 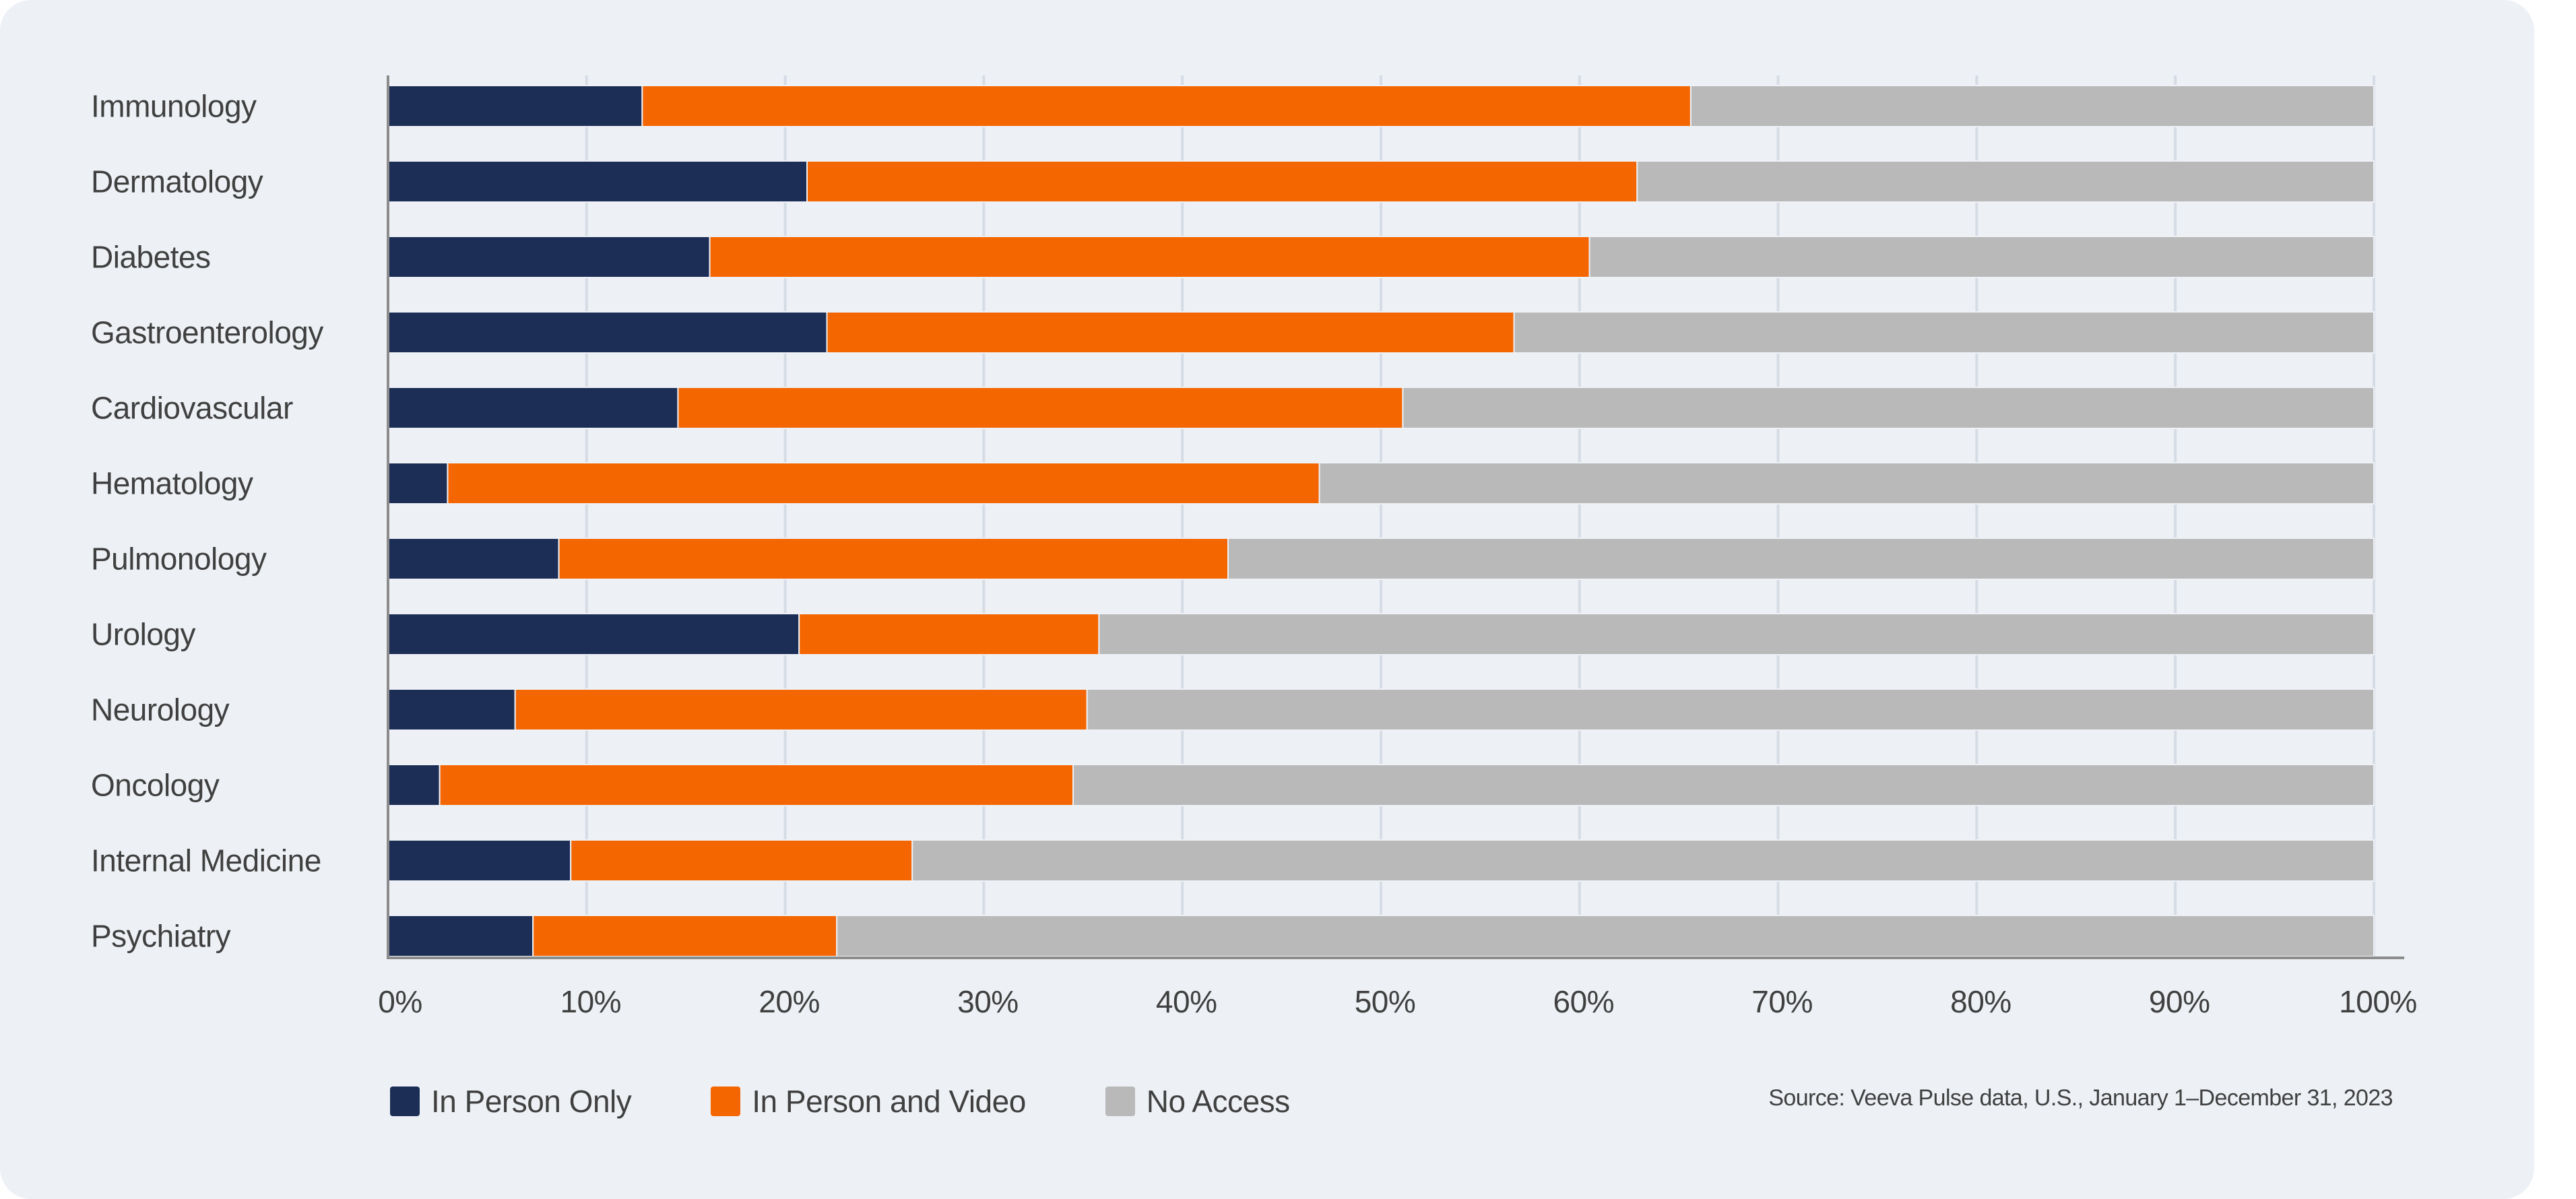 I want to click on category-label-dermatology: Dermatology, so click(x=177, y=181).